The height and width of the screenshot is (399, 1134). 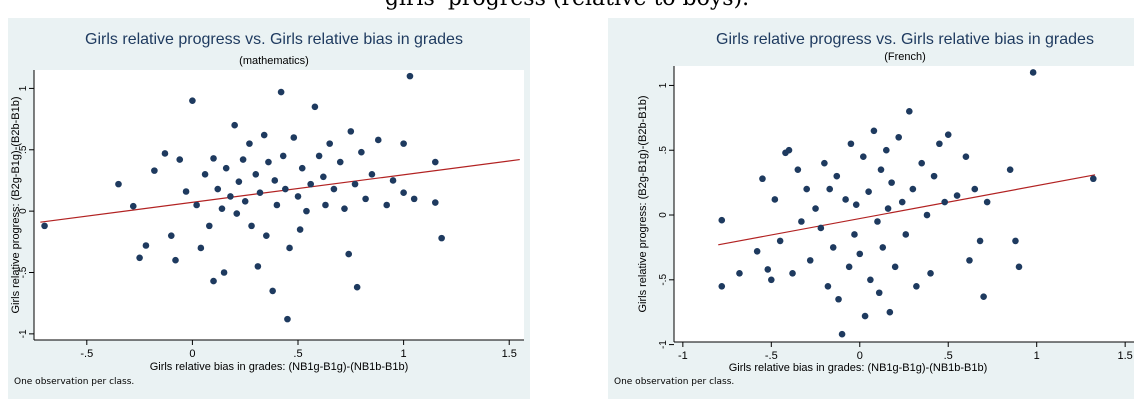 I want to click on figure-caption: girls' progress (relative to boys)., so click(x=567, y=5).